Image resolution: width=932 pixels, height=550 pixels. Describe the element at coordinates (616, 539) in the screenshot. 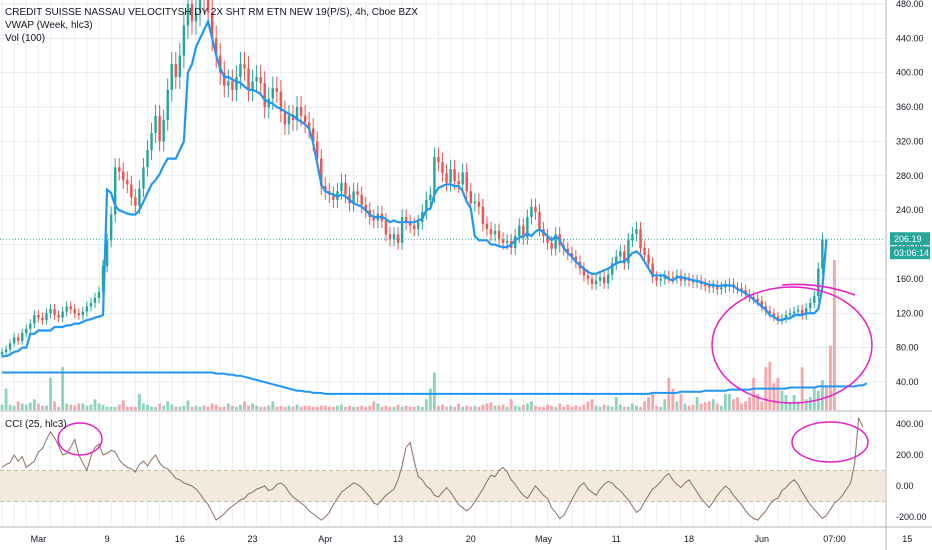

I see `time-tick-label: 11` at that location.